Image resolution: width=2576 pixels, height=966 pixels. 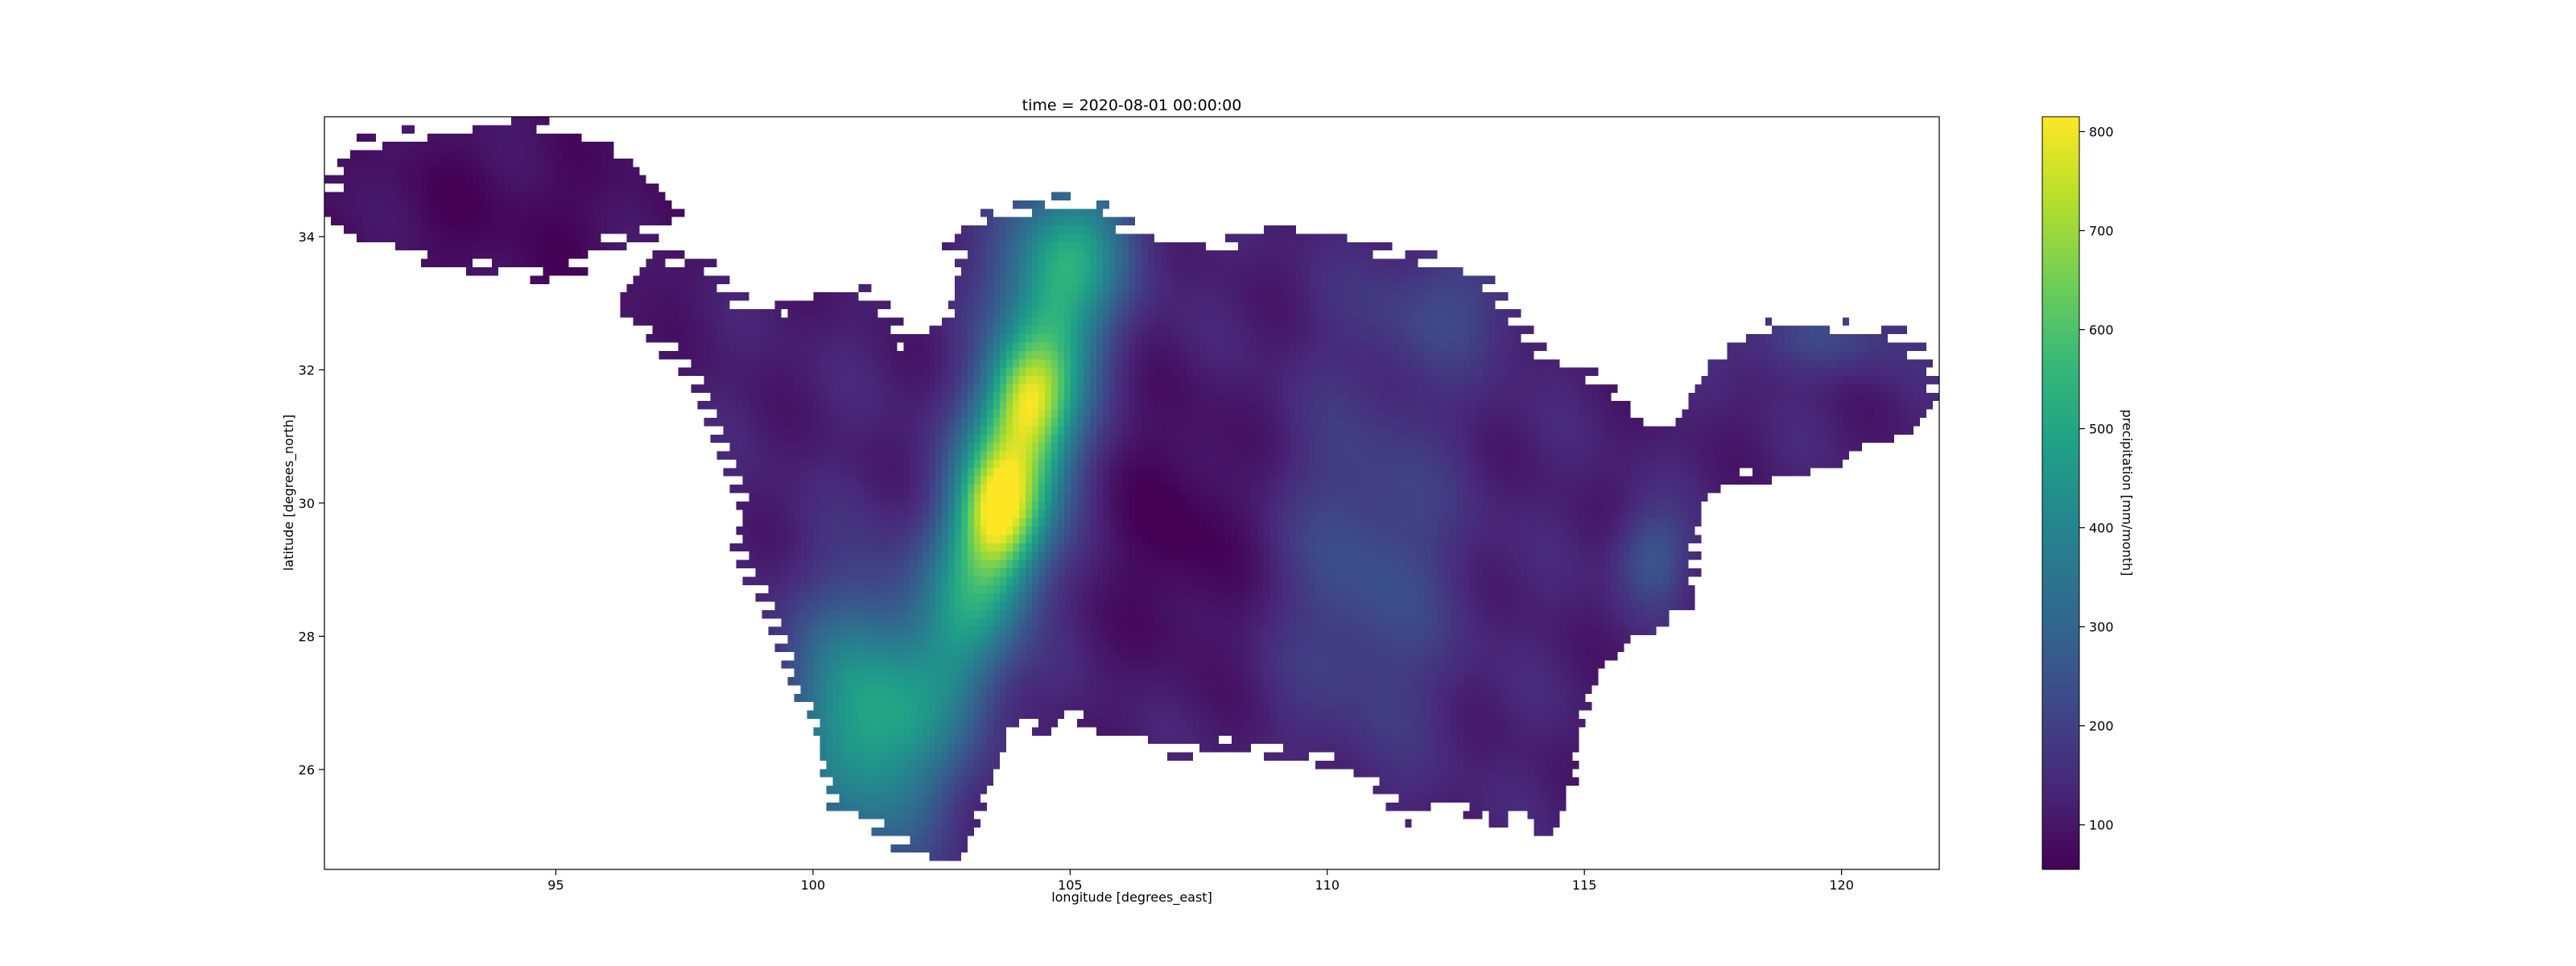 I want to click on colorbar-tick-label: 400, so click(x=2101, y=528).